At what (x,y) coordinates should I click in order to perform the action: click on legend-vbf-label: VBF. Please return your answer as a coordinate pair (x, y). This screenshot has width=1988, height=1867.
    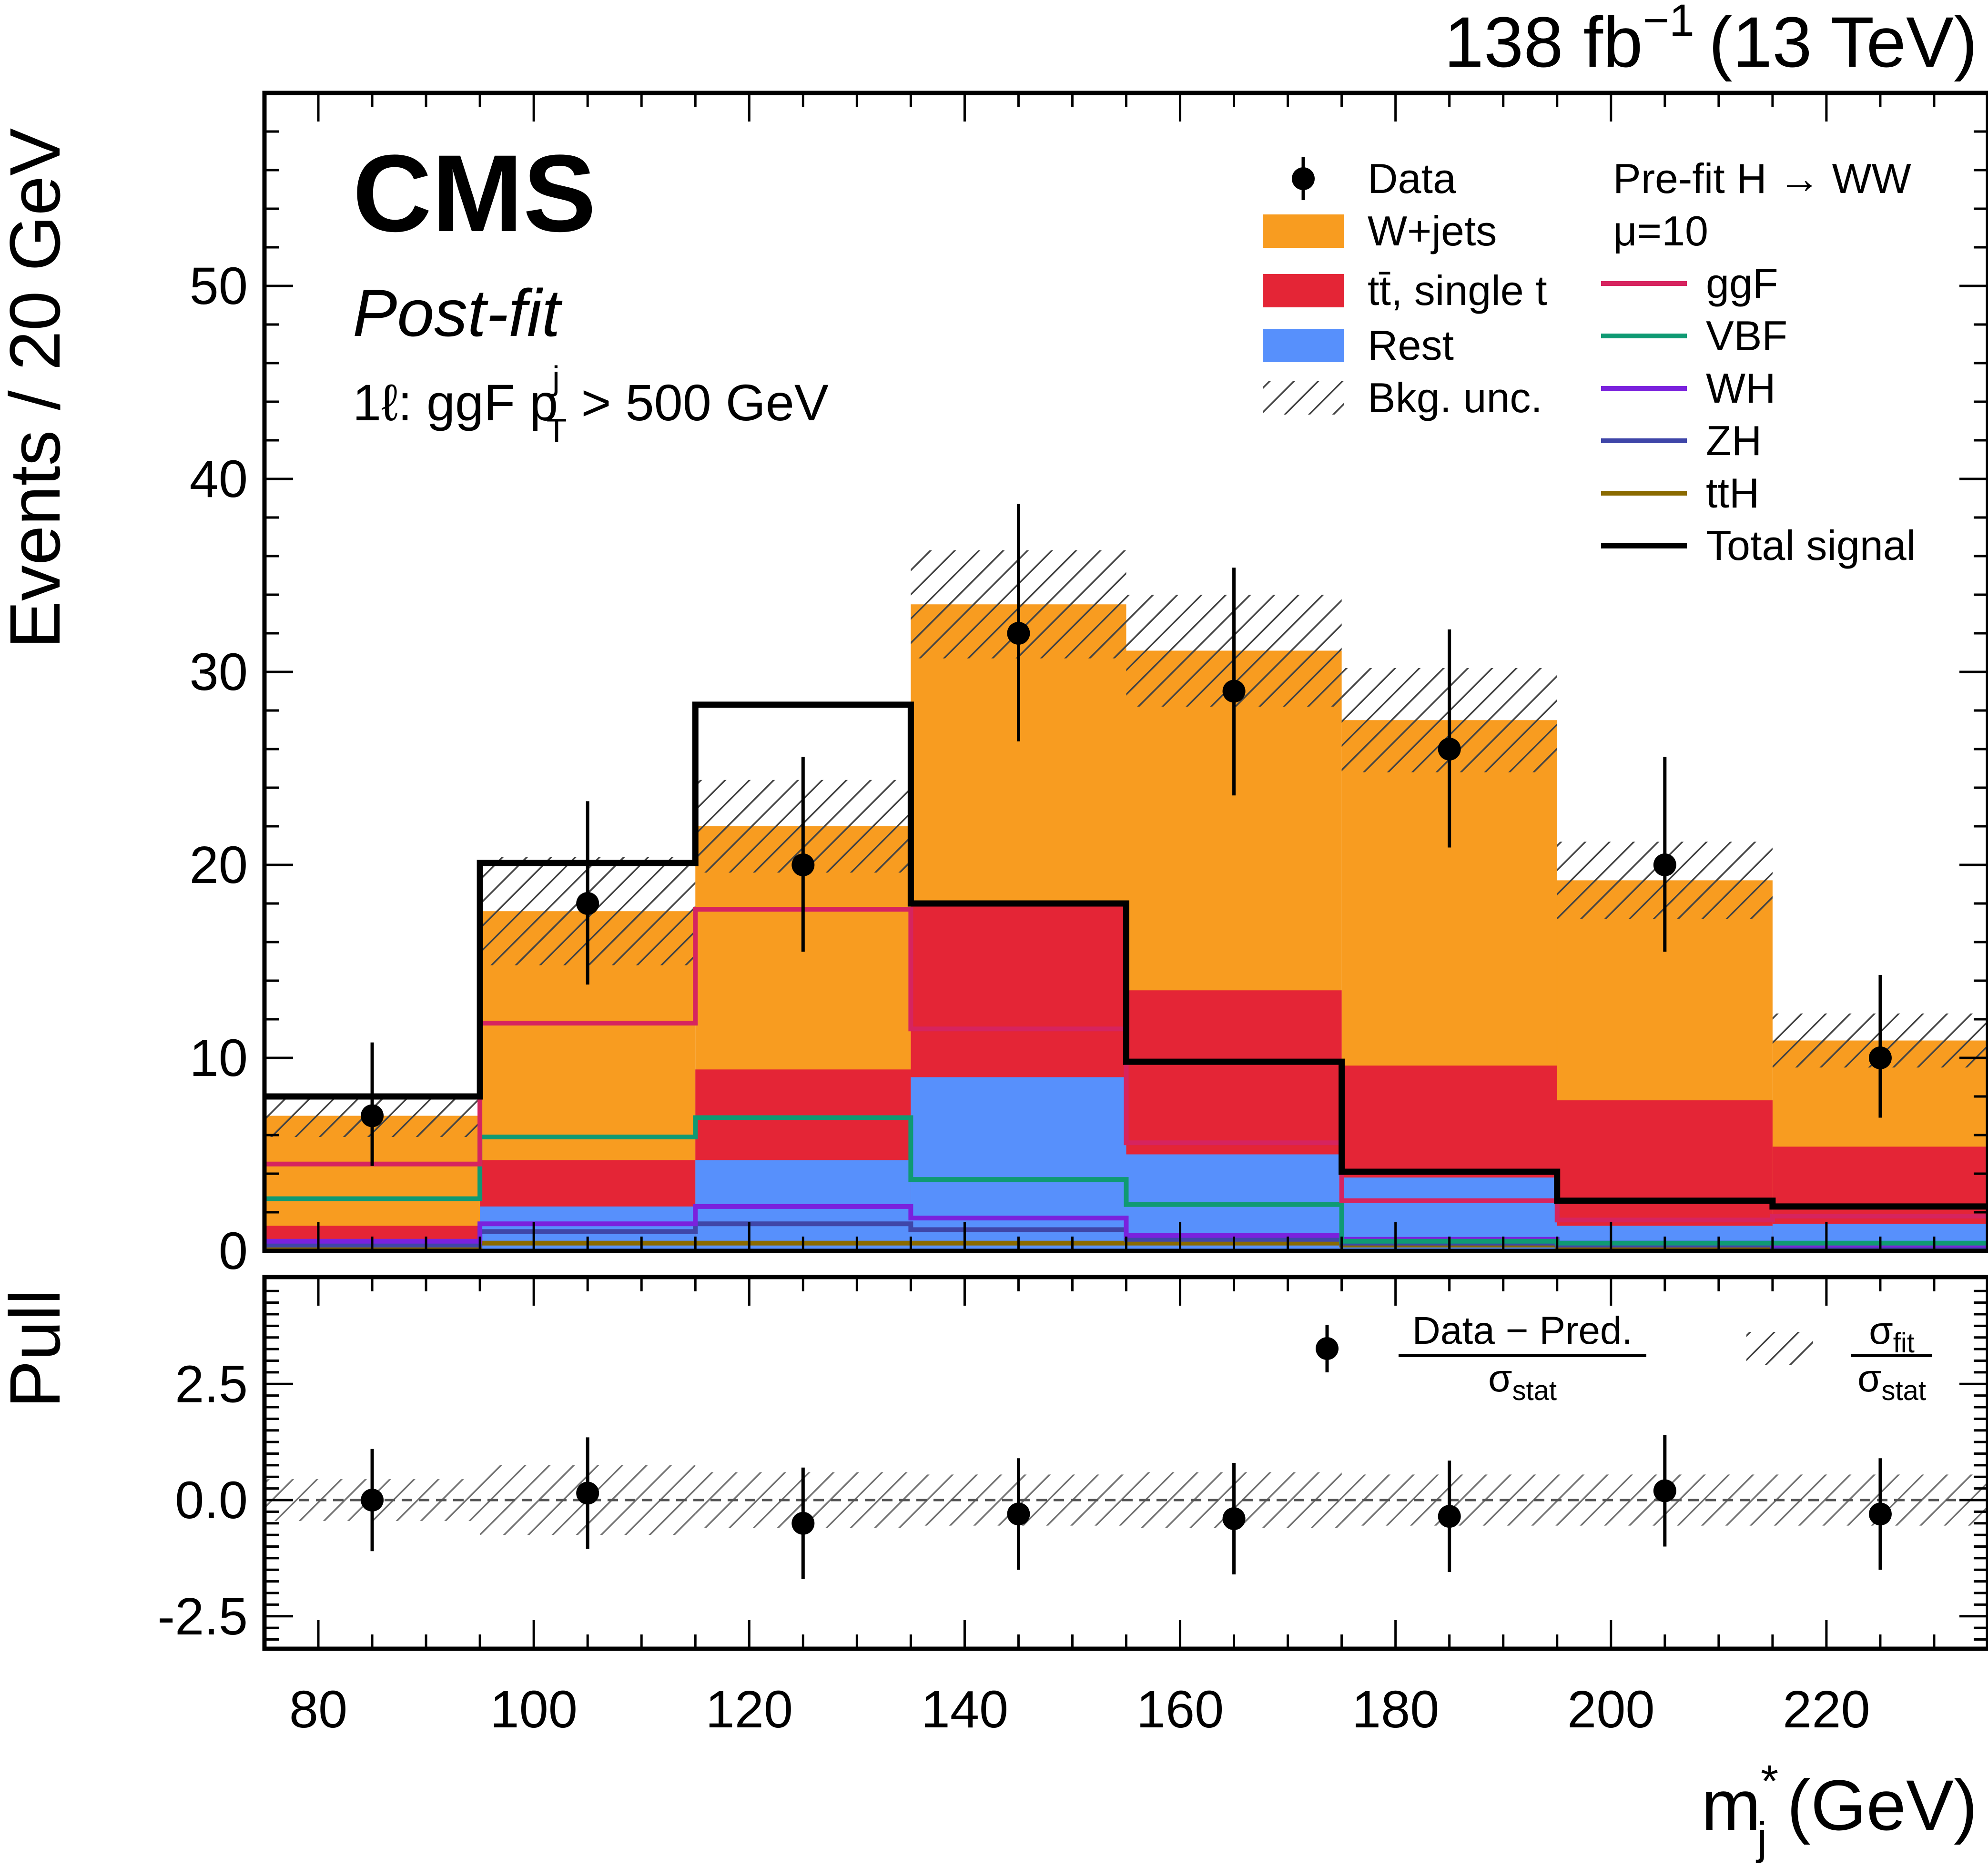
    Looking at the image, I should click on (1746, 335).